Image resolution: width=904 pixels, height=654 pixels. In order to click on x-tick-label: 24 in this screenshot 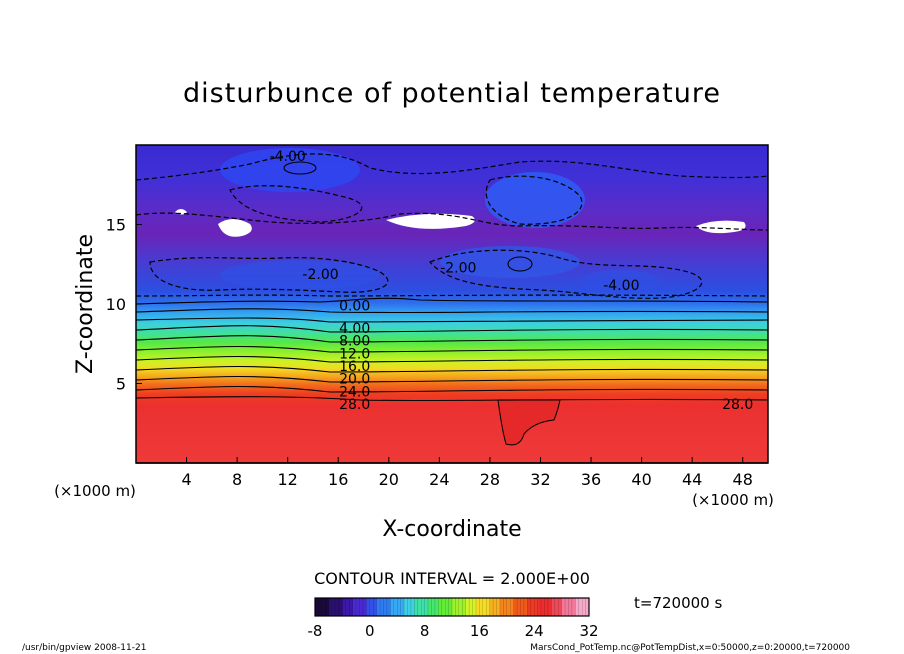, I will do `click(439, 479)`.